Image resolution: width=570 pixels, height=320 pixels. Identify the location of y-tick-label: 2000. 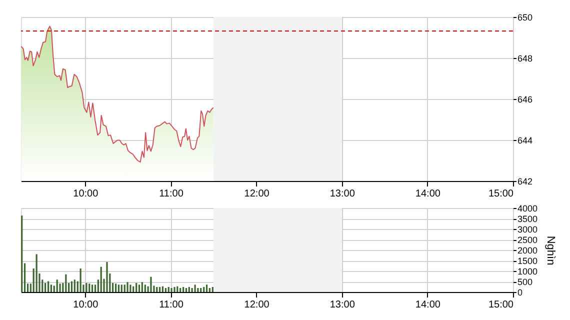
(528, 251).